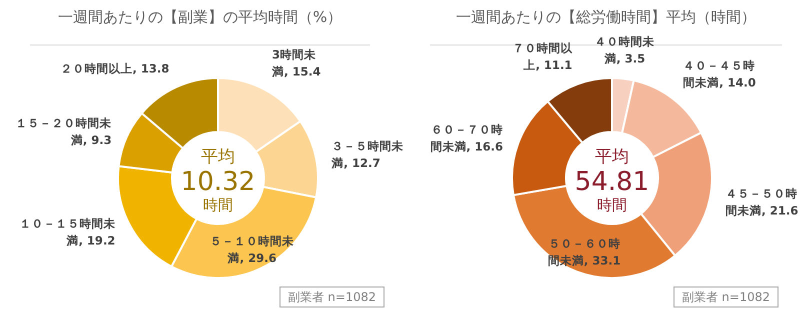  I want to click on slice-label: ４５－５０時間未満, 21.6, so click(761, 202).